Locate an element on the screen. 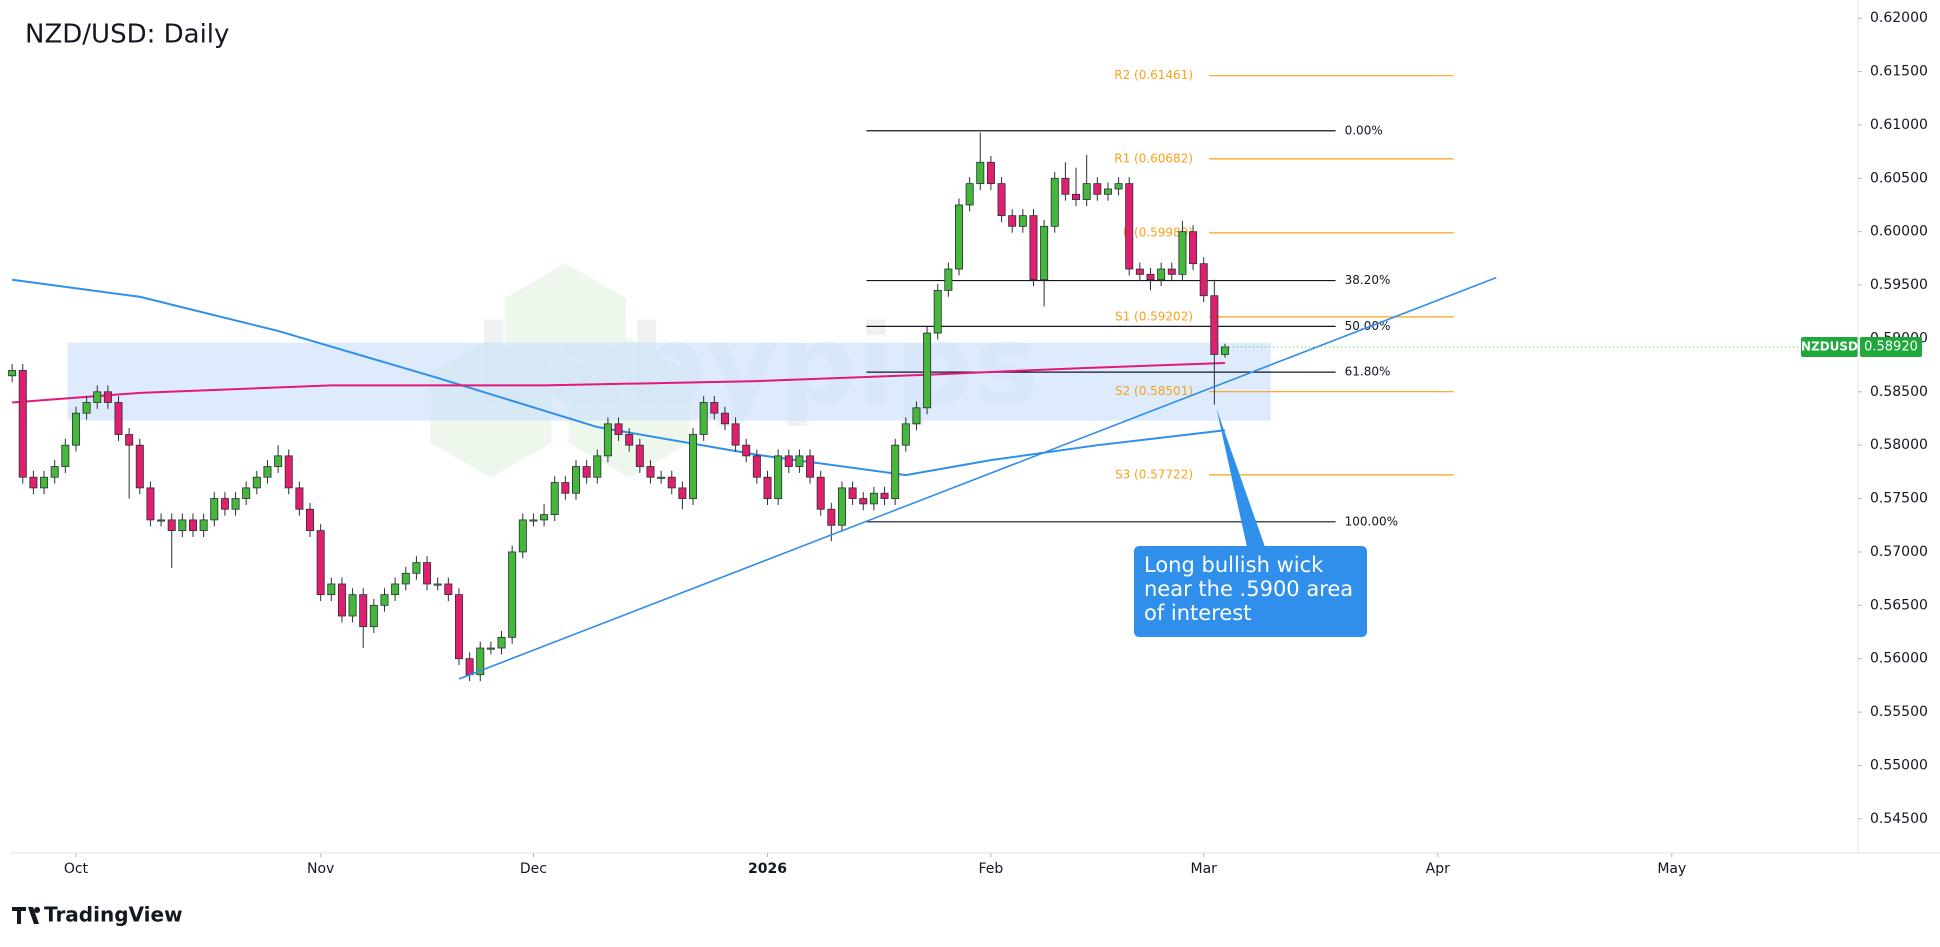 This screenshot has width=1940, height=947. y-tick-label: 0.58500 is located at coordinates (1899, 392).